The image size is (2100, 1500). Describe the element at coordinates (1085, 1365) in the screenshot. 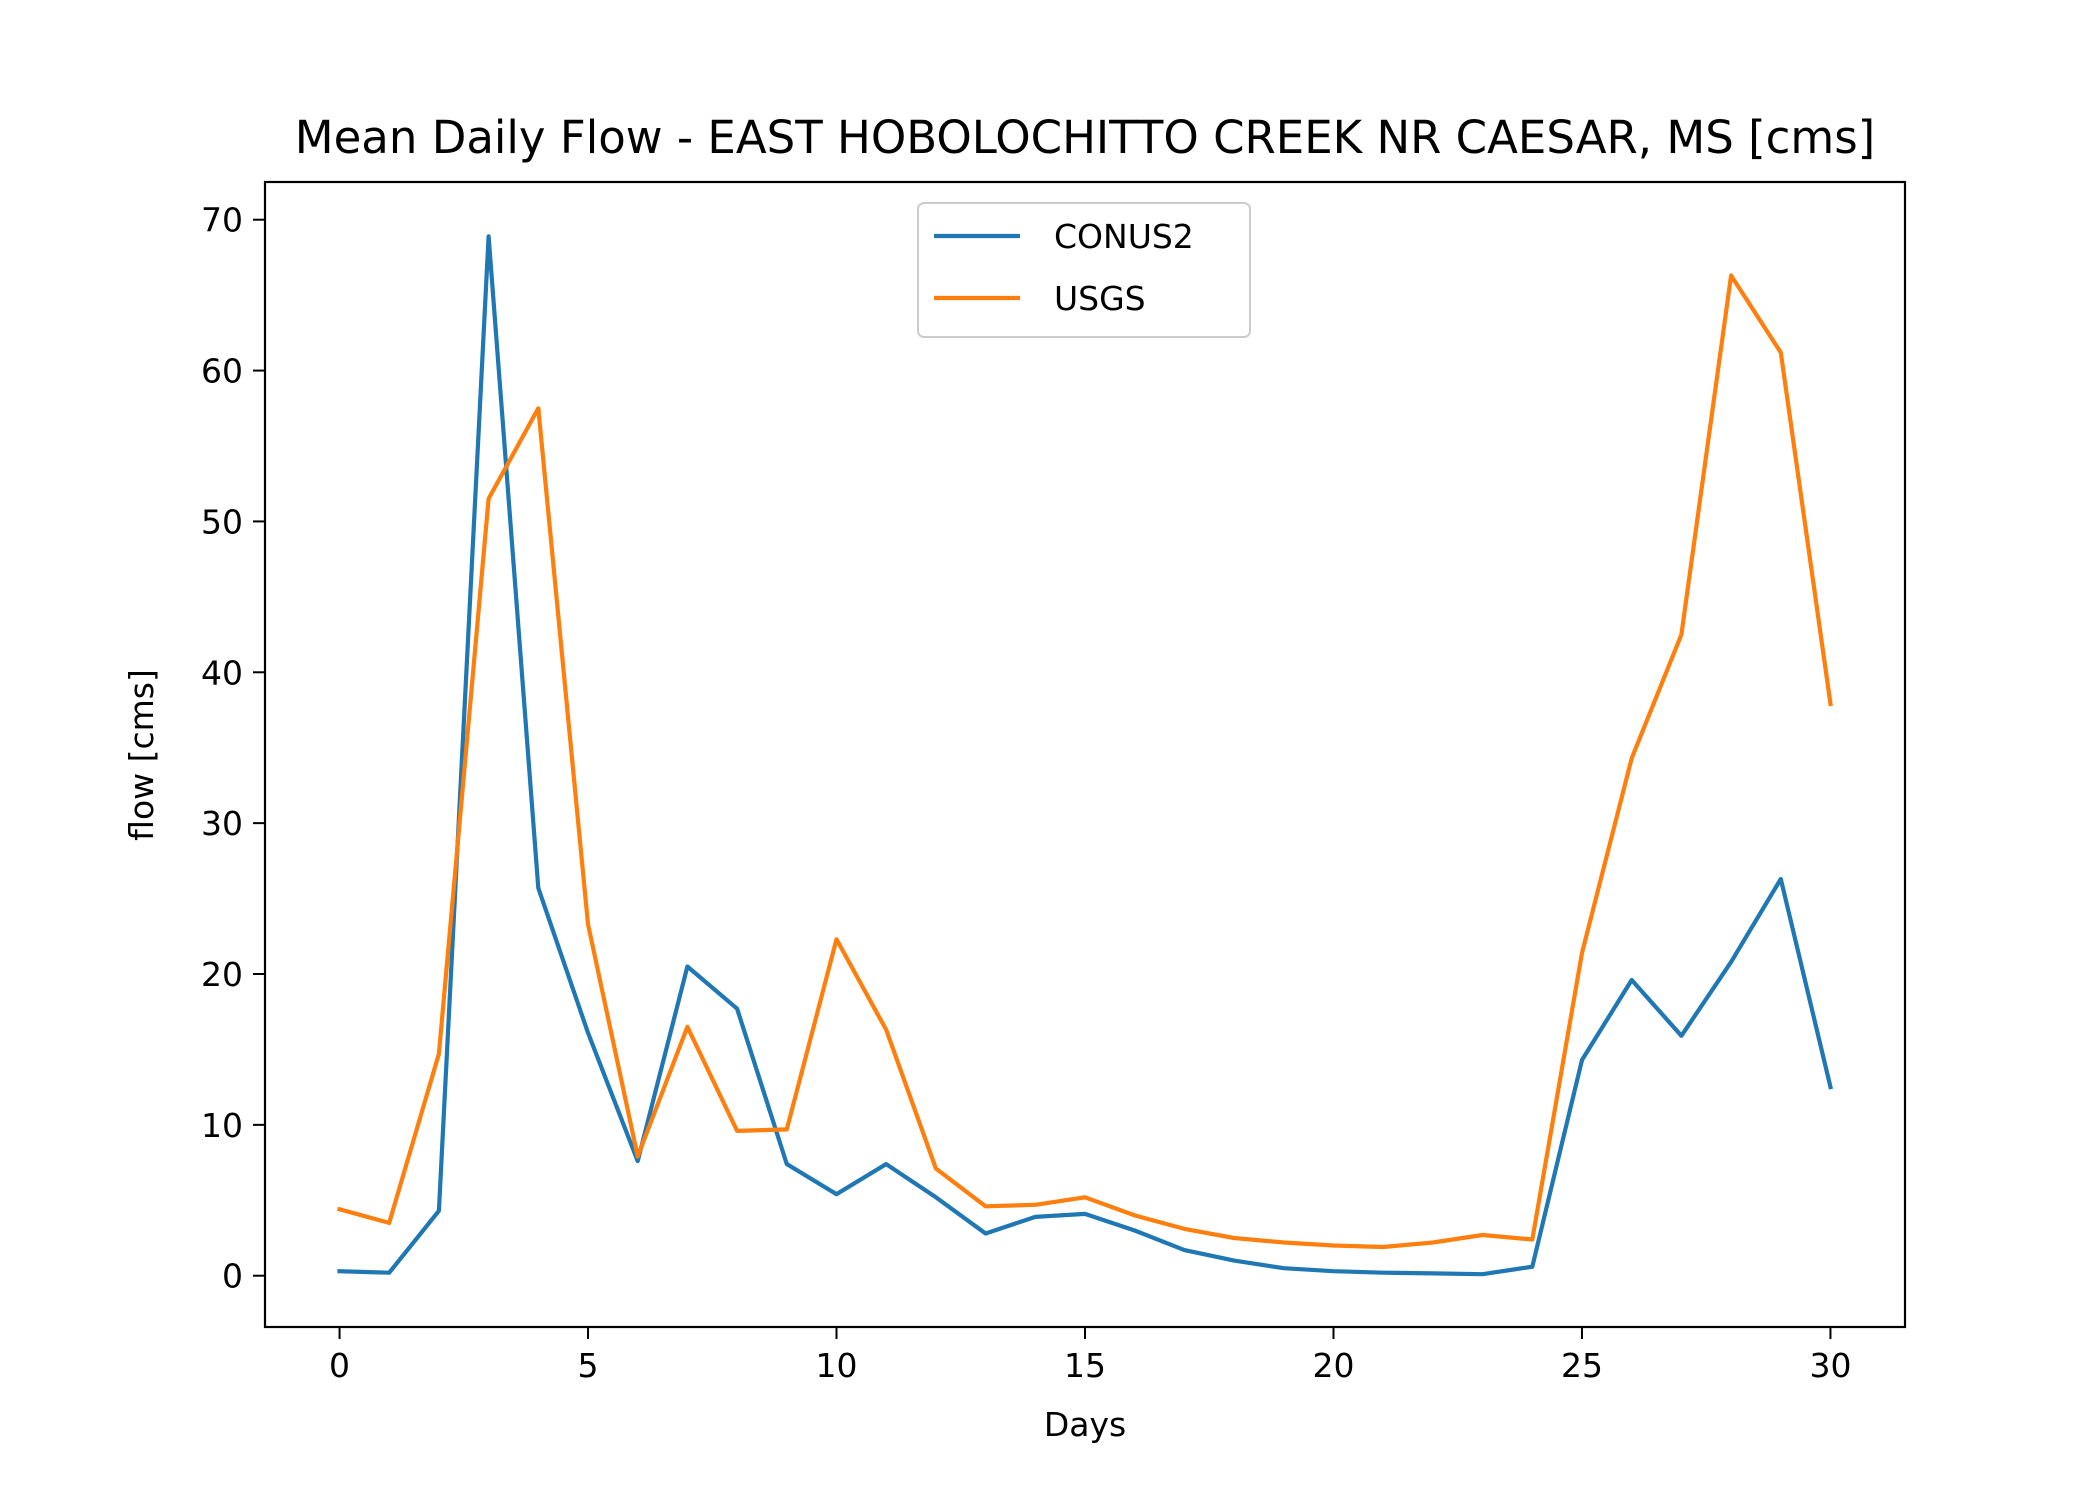

I see `x-tick-label: 15` at that location.